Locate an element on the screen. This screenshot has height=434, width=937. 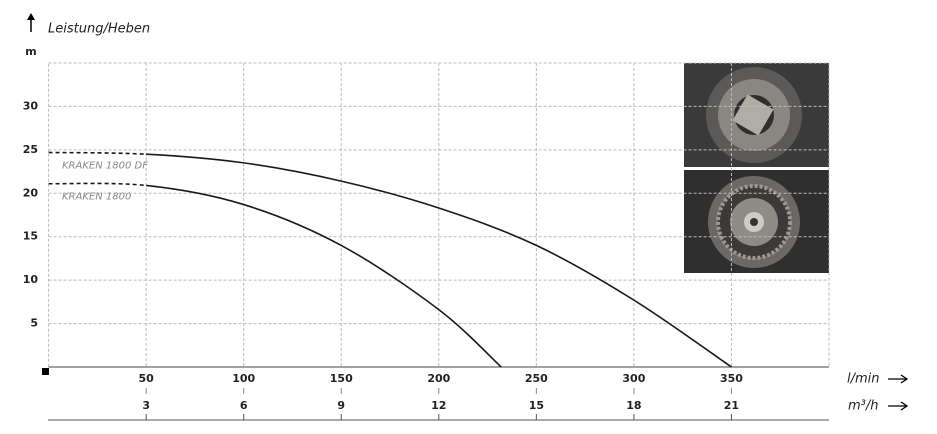
x2-tick-label: 15 is located at coordinates (536, 405).